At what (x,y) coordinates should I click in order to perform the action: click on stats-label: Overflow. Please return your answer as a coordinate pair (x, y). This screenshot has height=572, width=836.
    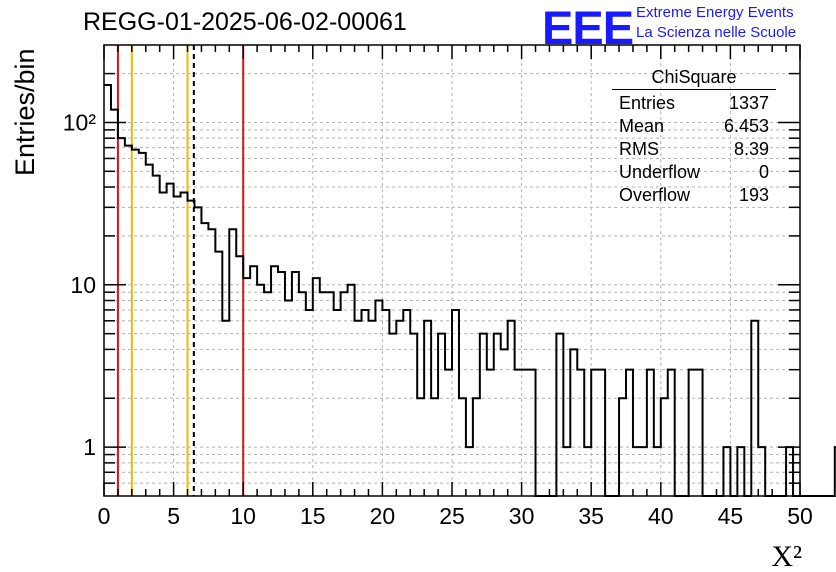
    Looking at the image, I should click on (655, 195).